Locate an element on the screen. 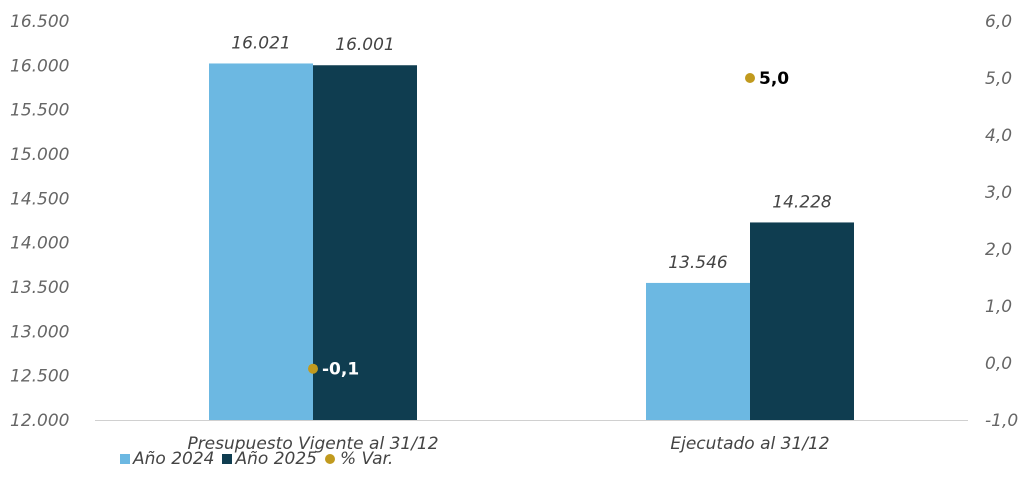 The image size is (1022, 497). bar-data-label: 16.001 is located at coordinates (364, 45).